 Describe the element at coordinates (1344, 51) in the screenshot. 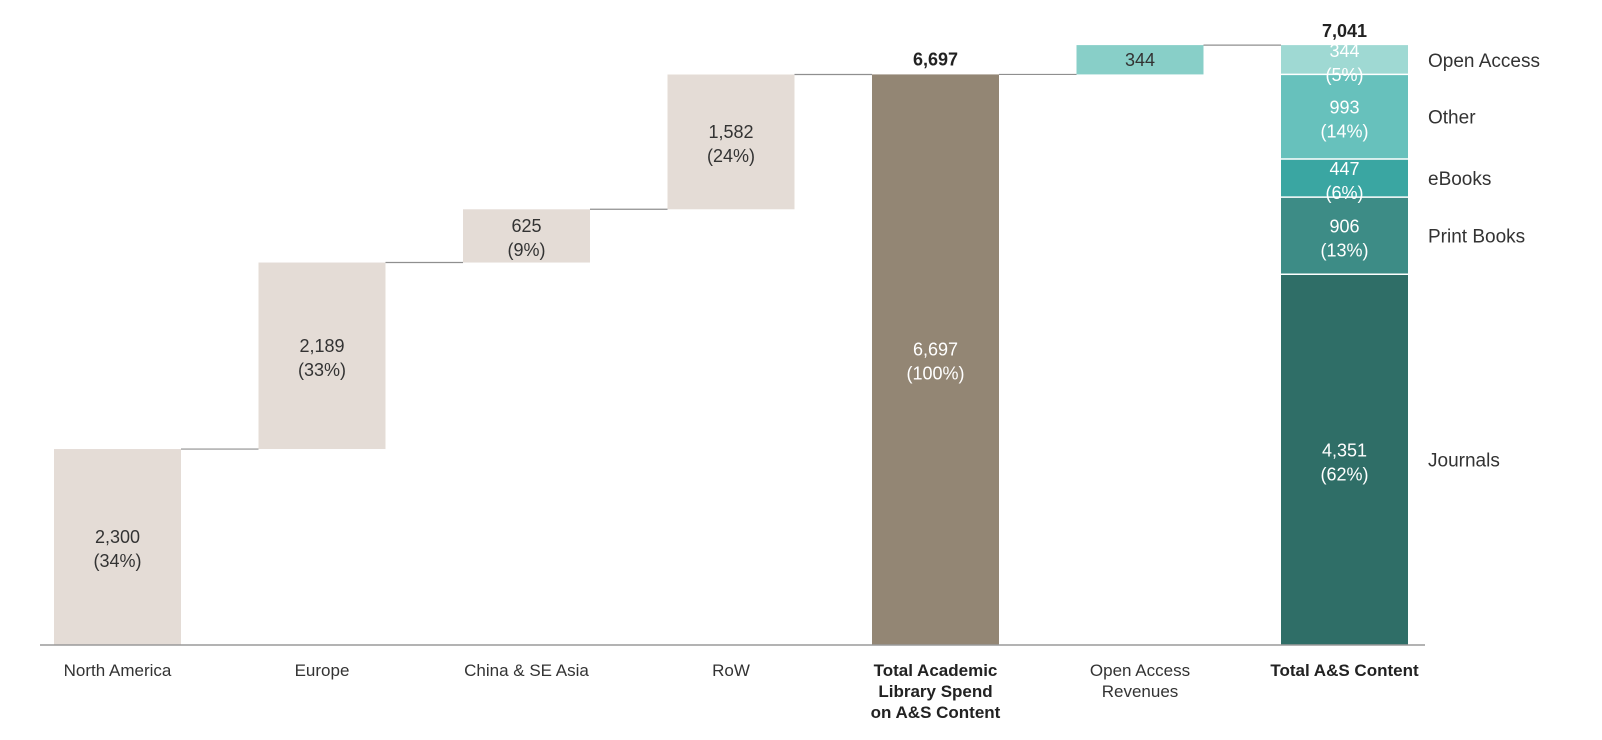

I see `stack-segment-5-value: 344` at that location.